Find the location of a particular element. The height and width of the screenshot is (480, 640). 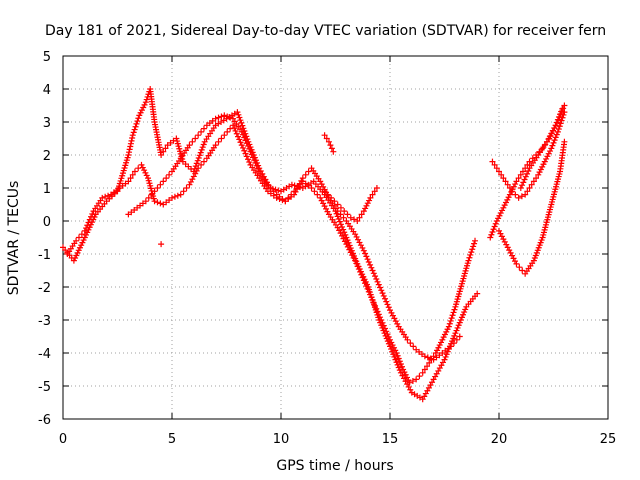

x-tick-label: 25 is located at coordinates (608, 439).